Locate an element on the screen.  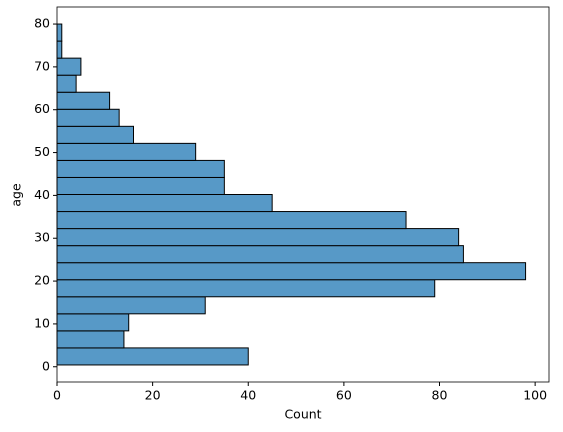
y-tick-label: 0 is located at coordinates (46, 365).